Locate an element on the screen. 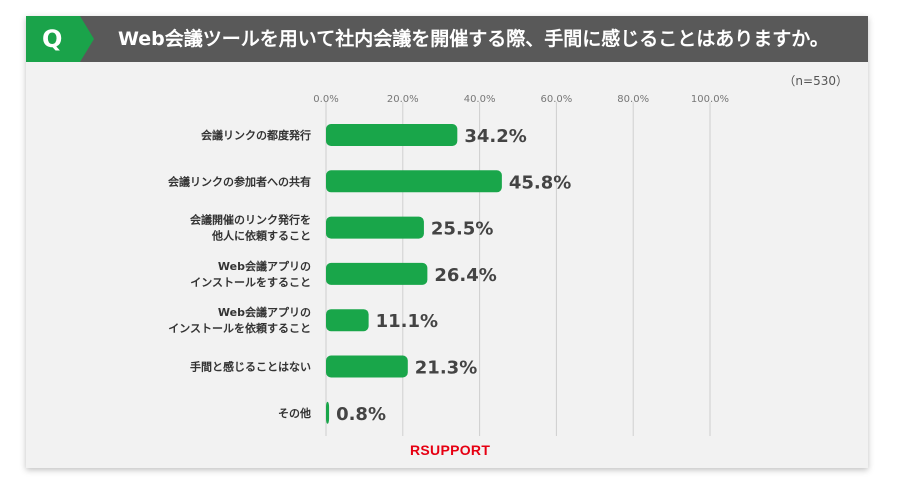 Image resolution: width=901 pixels, height=501 pixels. category-label: インストールをすること is located at coordinates (250, 282).